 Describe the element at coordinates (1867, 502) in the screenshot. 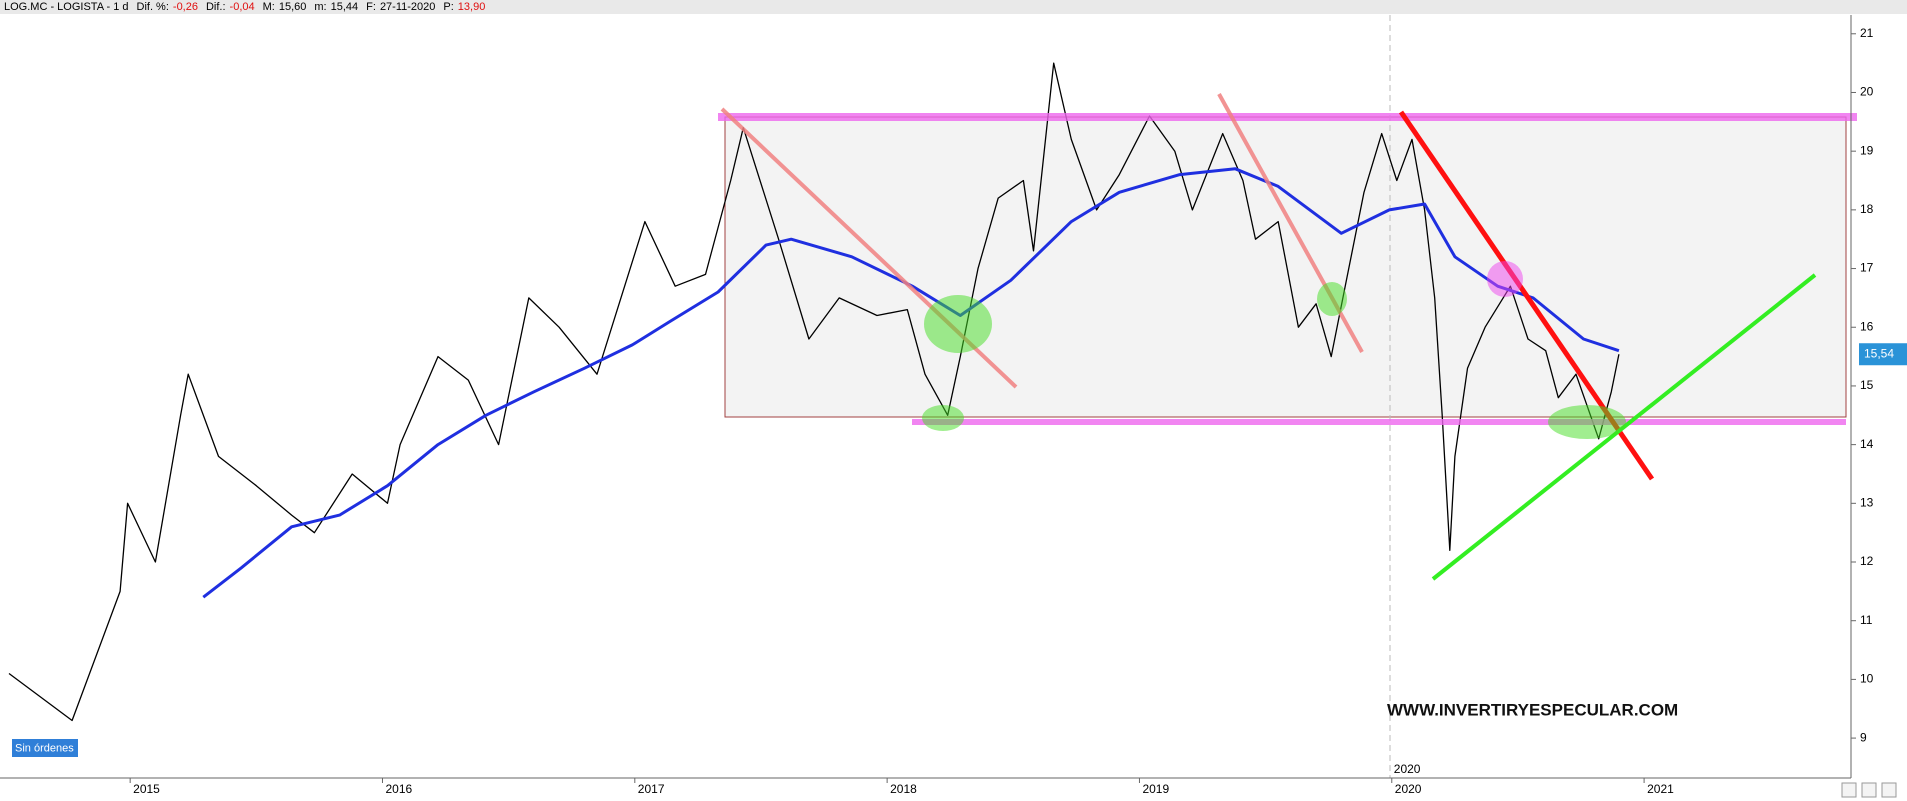

I see `y-tick-label: 13` at that location.